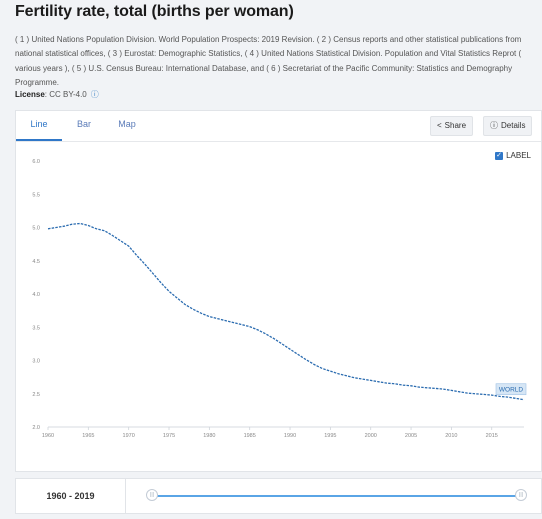 Image resolution: width=542 pixels, height=519 pixels. What do you see at coordinates (36, 395) in the screenshot?
I see `y-tick-label: 2.5` at bounding box center [36, 395].